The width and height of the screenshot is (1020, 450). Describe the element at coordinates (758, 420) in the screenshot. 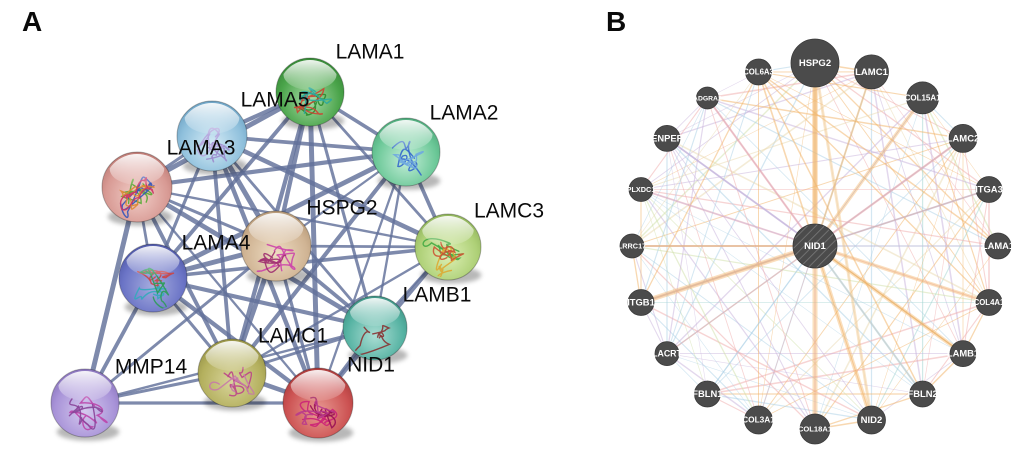

I see `gene-node-COL3A1: COL3A1` at that location.